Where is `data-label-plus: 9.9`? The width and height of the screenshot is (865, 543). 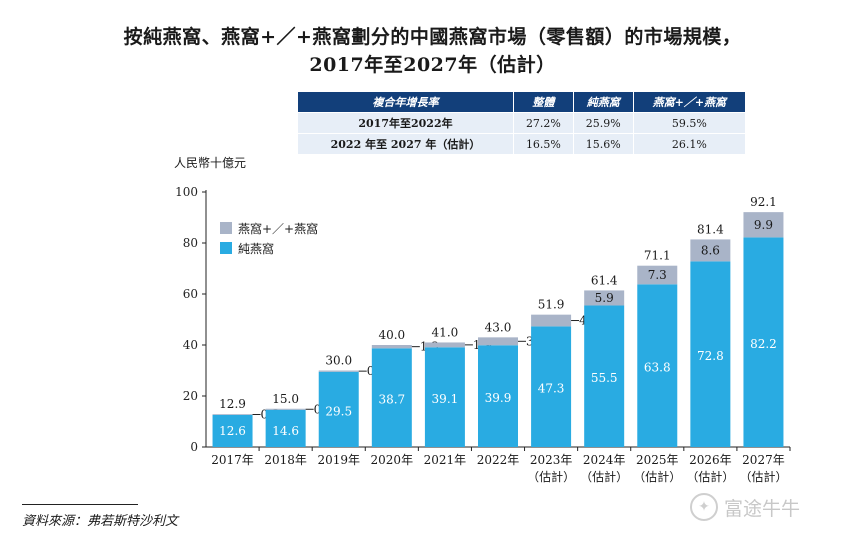 data-label-plus: 9.9 is located at coordinates (763, 225).